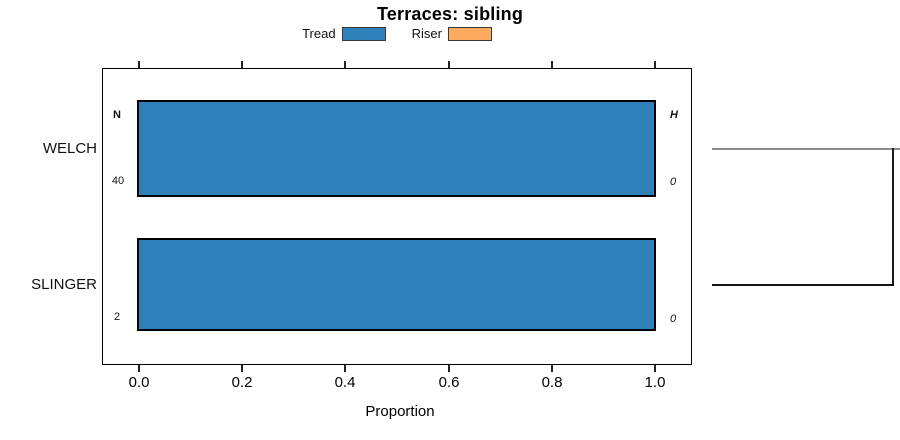 The image size is (900, 440). I want to click on bar-segment-tread-slinger, so click(396, 284).